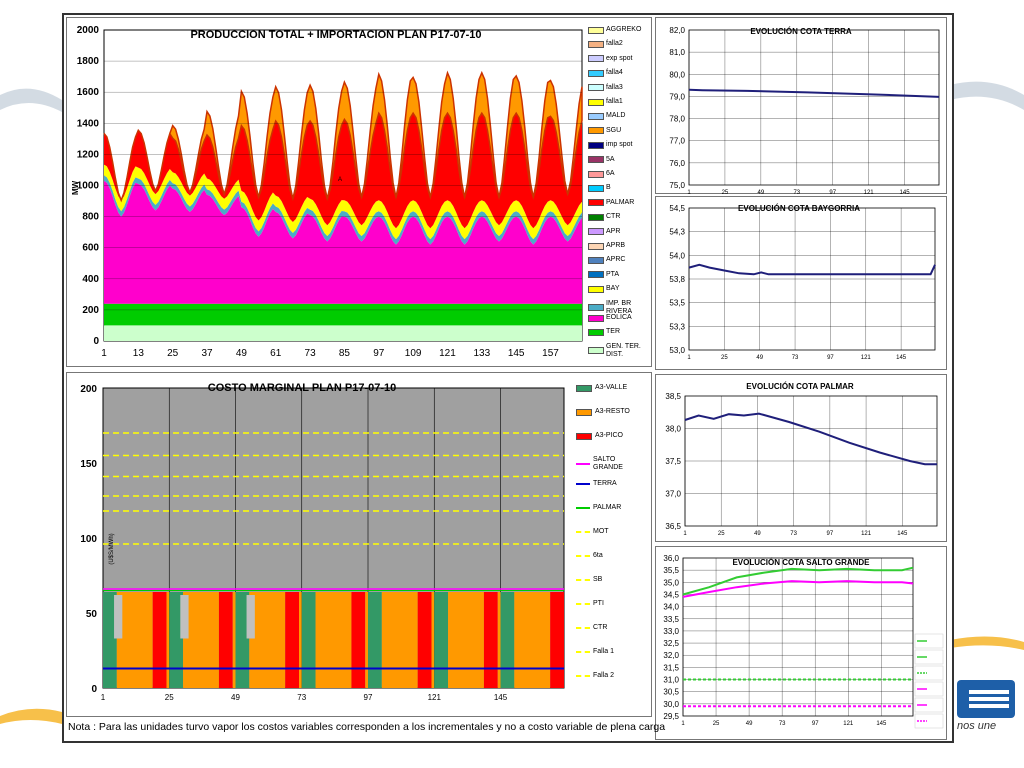 The width and height of the screenshot is (1024, 768). What do you see at coordinates (616, 116) in the screenshot?
I see `legend-label: MALD` at bounding box center [616, 116].